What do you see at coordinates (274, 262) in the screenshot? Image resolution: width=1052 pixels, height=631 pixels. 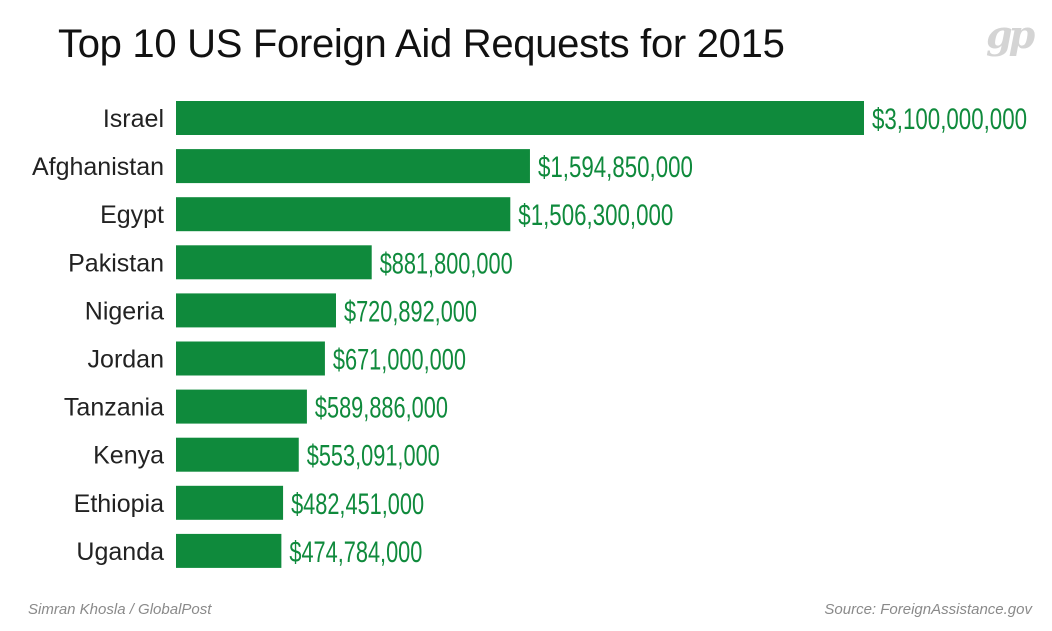 I see `bar-pakistan` at bounding box center [274, 262].